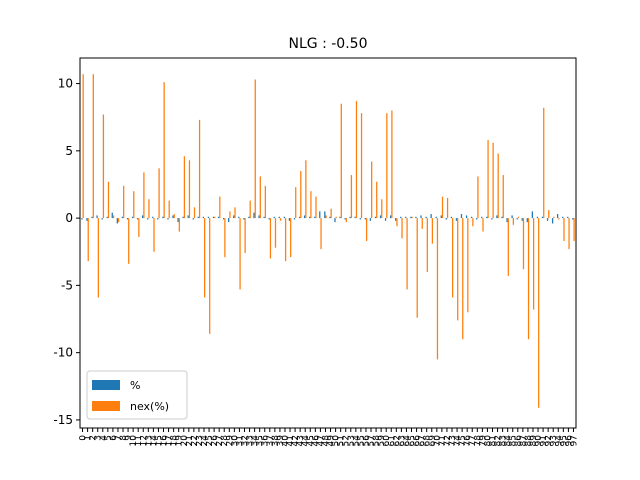 The width and height of the screenshot is (640, 480). I want to click on chart-title: NLG : -0.50, so click(328, 44).